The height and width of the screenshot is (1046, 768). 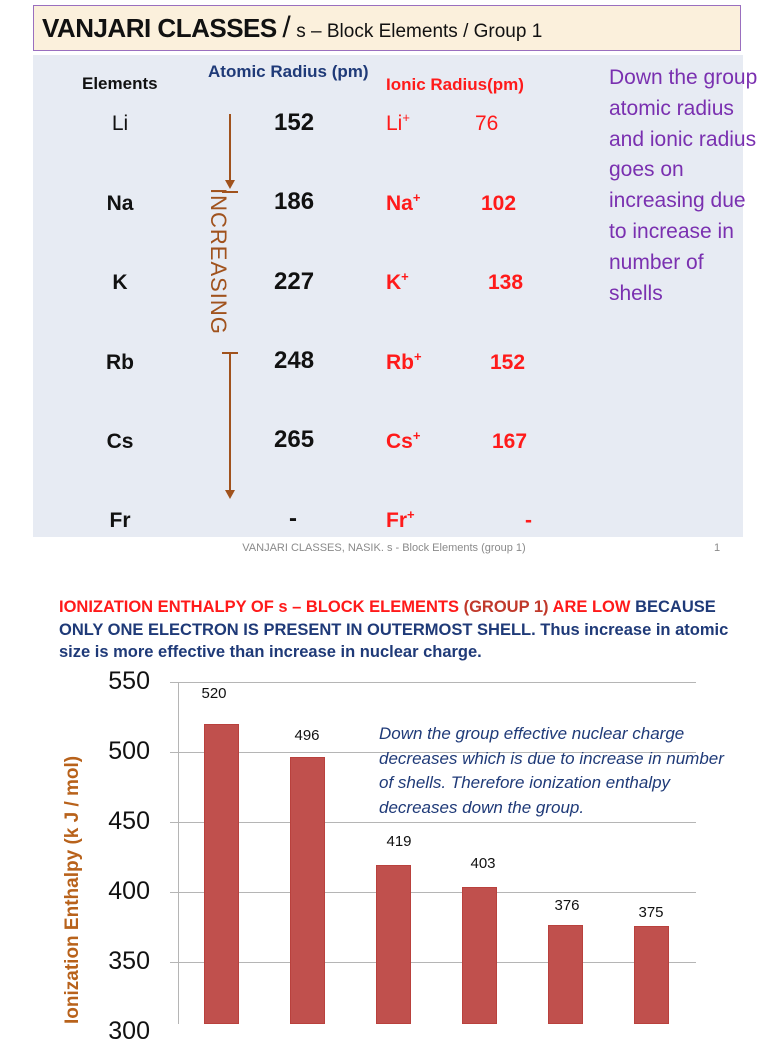 What do you see at coordinates (499, 203) in the screenshot?
I see `ionic-radius-value: 102` at bounding box center [499, 203].